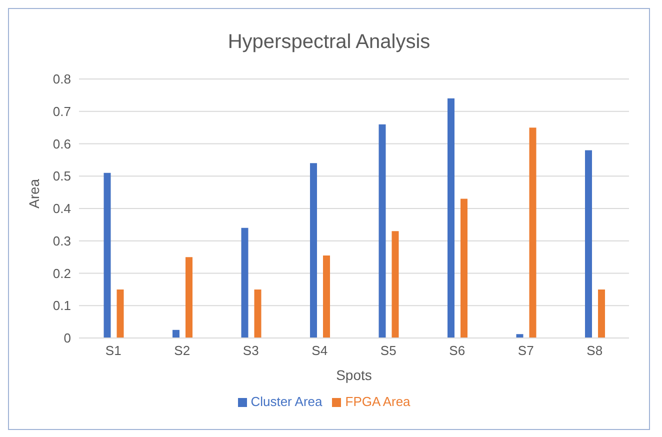 This screenshot has width=662, height=437. I want to click on y-tick-label: 0.3, so click(61, 240).